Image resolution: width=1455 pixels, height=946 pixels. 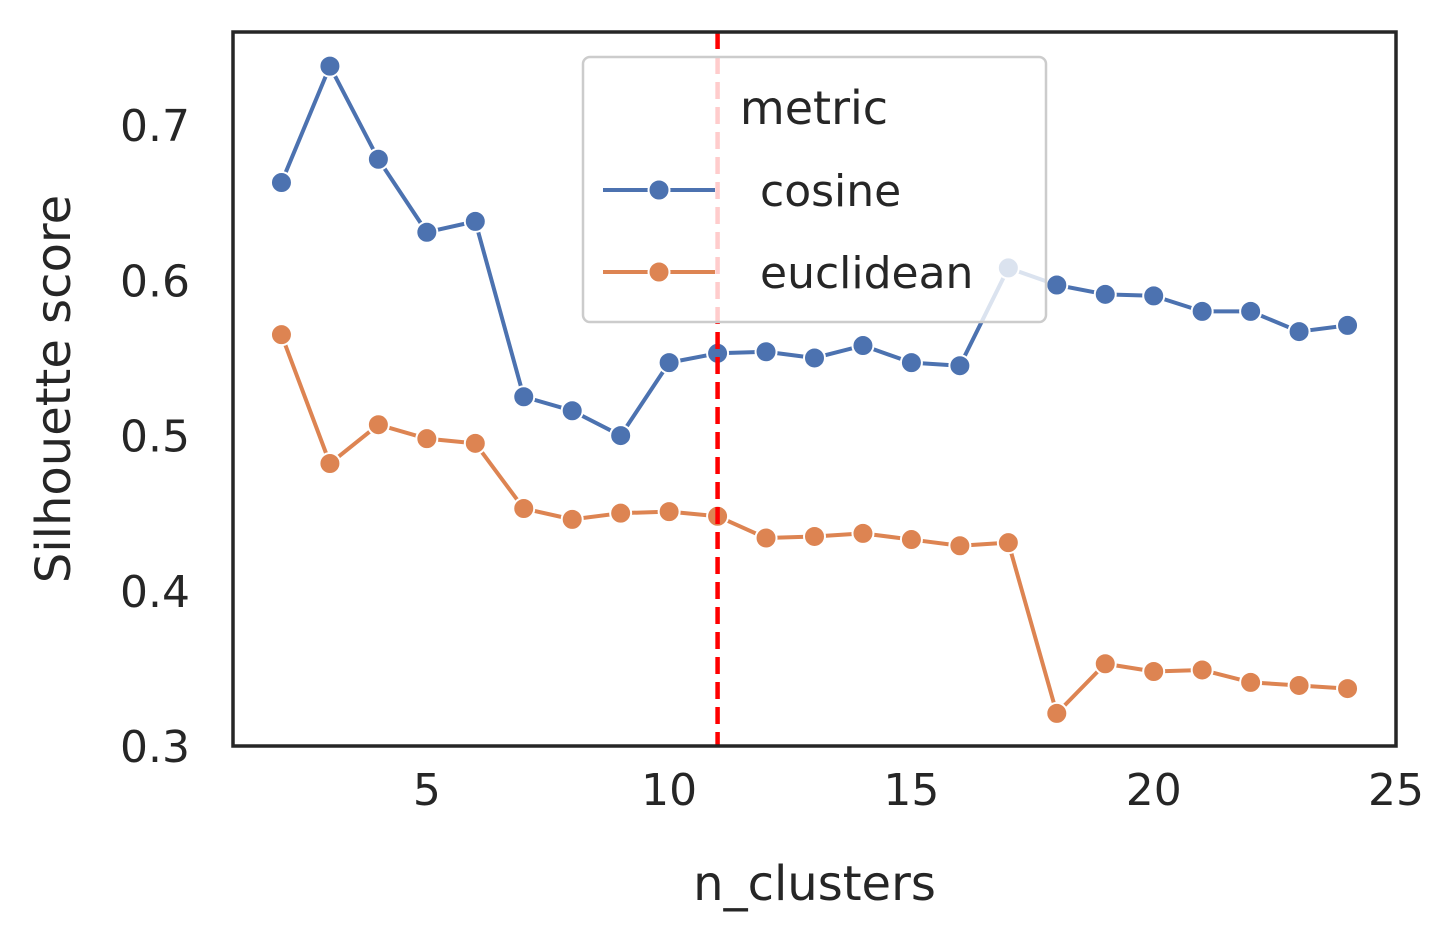 I want to click on x-tick-label: 10, so click(x=669, y=790).